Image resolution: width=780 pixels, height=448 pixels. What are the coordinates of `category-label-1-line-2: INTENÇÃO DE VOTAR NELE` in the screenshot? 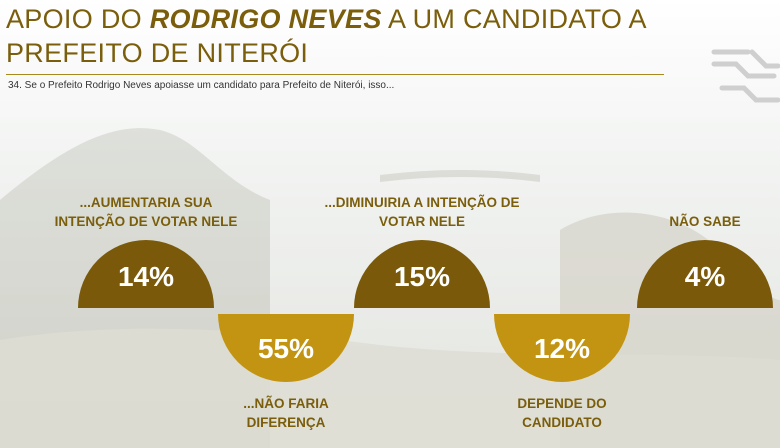 It's located at (146, 221).